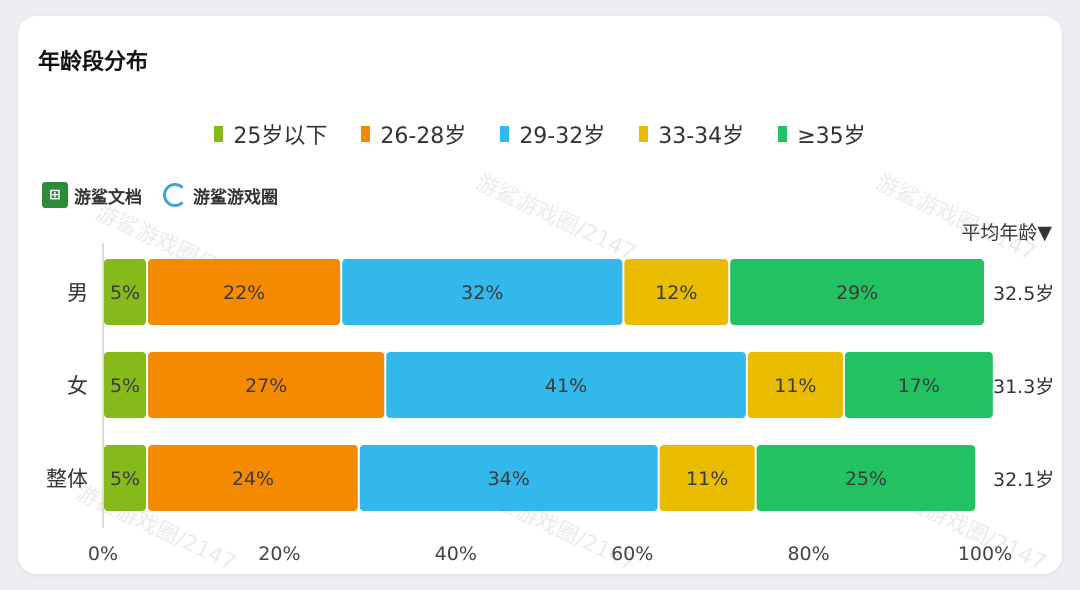 This screenshot has width=1080, height=590. I want to click on legend-item: 33-34岁, so click(691, 134).